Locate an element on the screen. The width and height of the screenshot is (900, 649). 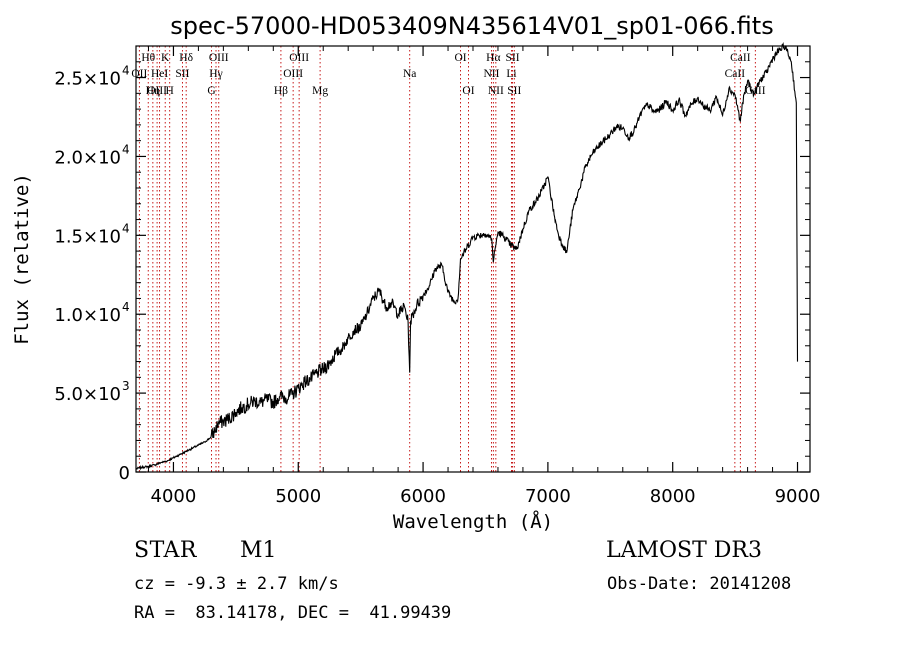
line-label: HeI is located at coordinates (159, 74).